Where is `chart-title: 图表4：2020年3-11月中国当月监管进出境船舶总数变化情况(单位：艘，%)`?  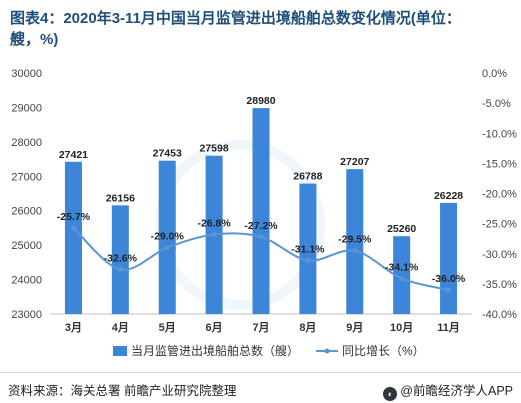 chart-title: 图表4：2020年3-11月中国当月监管进出境船舶总数变化情况(单位：艘，%) is located at coordinates (235, 29).